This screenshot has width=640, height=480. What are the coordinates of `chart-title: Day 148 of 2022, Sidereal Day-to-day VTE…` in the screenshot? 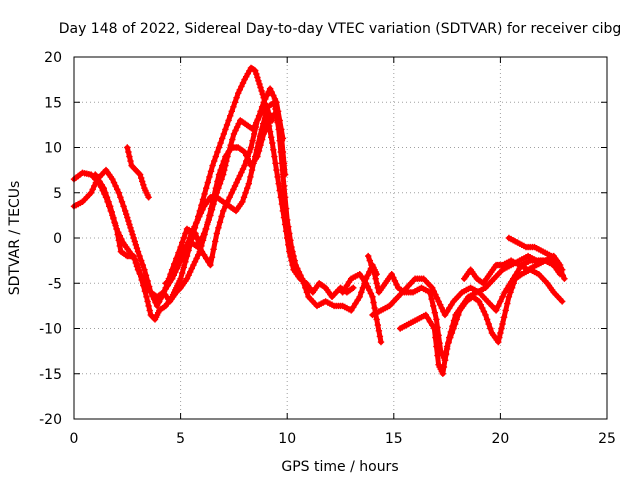 It's located at (340, 29).